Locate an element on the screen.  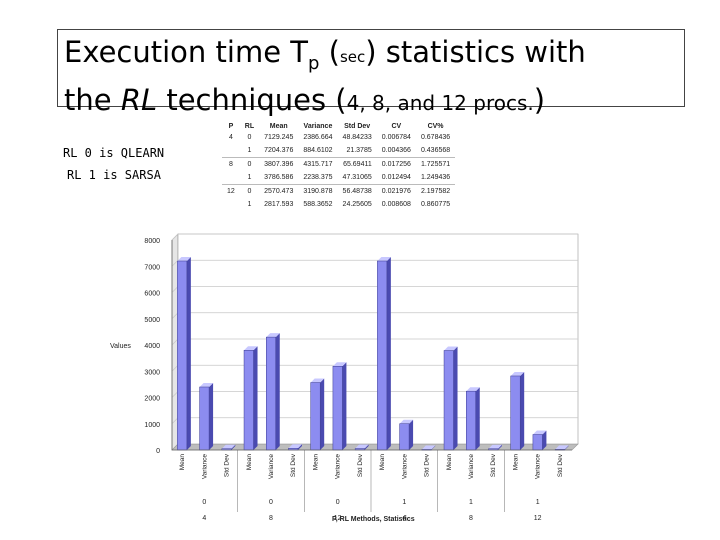
cell is located at coordinates (231, 178).